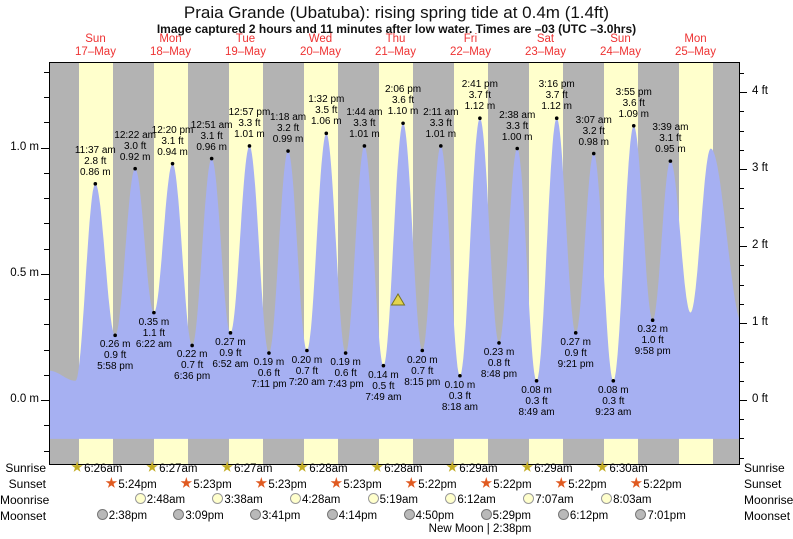 The height and width of the screenshot is (539, 793). I want to click on tide-label-line: 0.08 m, so click(536, 390).